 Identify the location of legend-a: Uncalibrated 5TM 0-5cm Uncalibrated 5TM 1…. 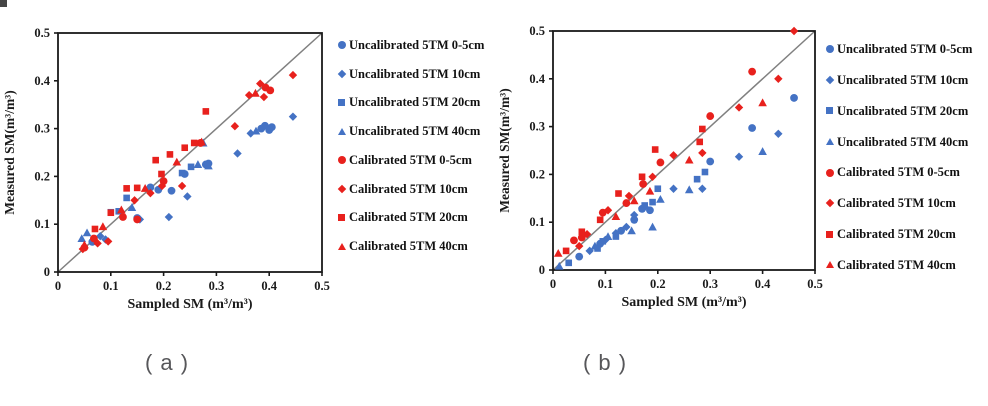
(411, 146).